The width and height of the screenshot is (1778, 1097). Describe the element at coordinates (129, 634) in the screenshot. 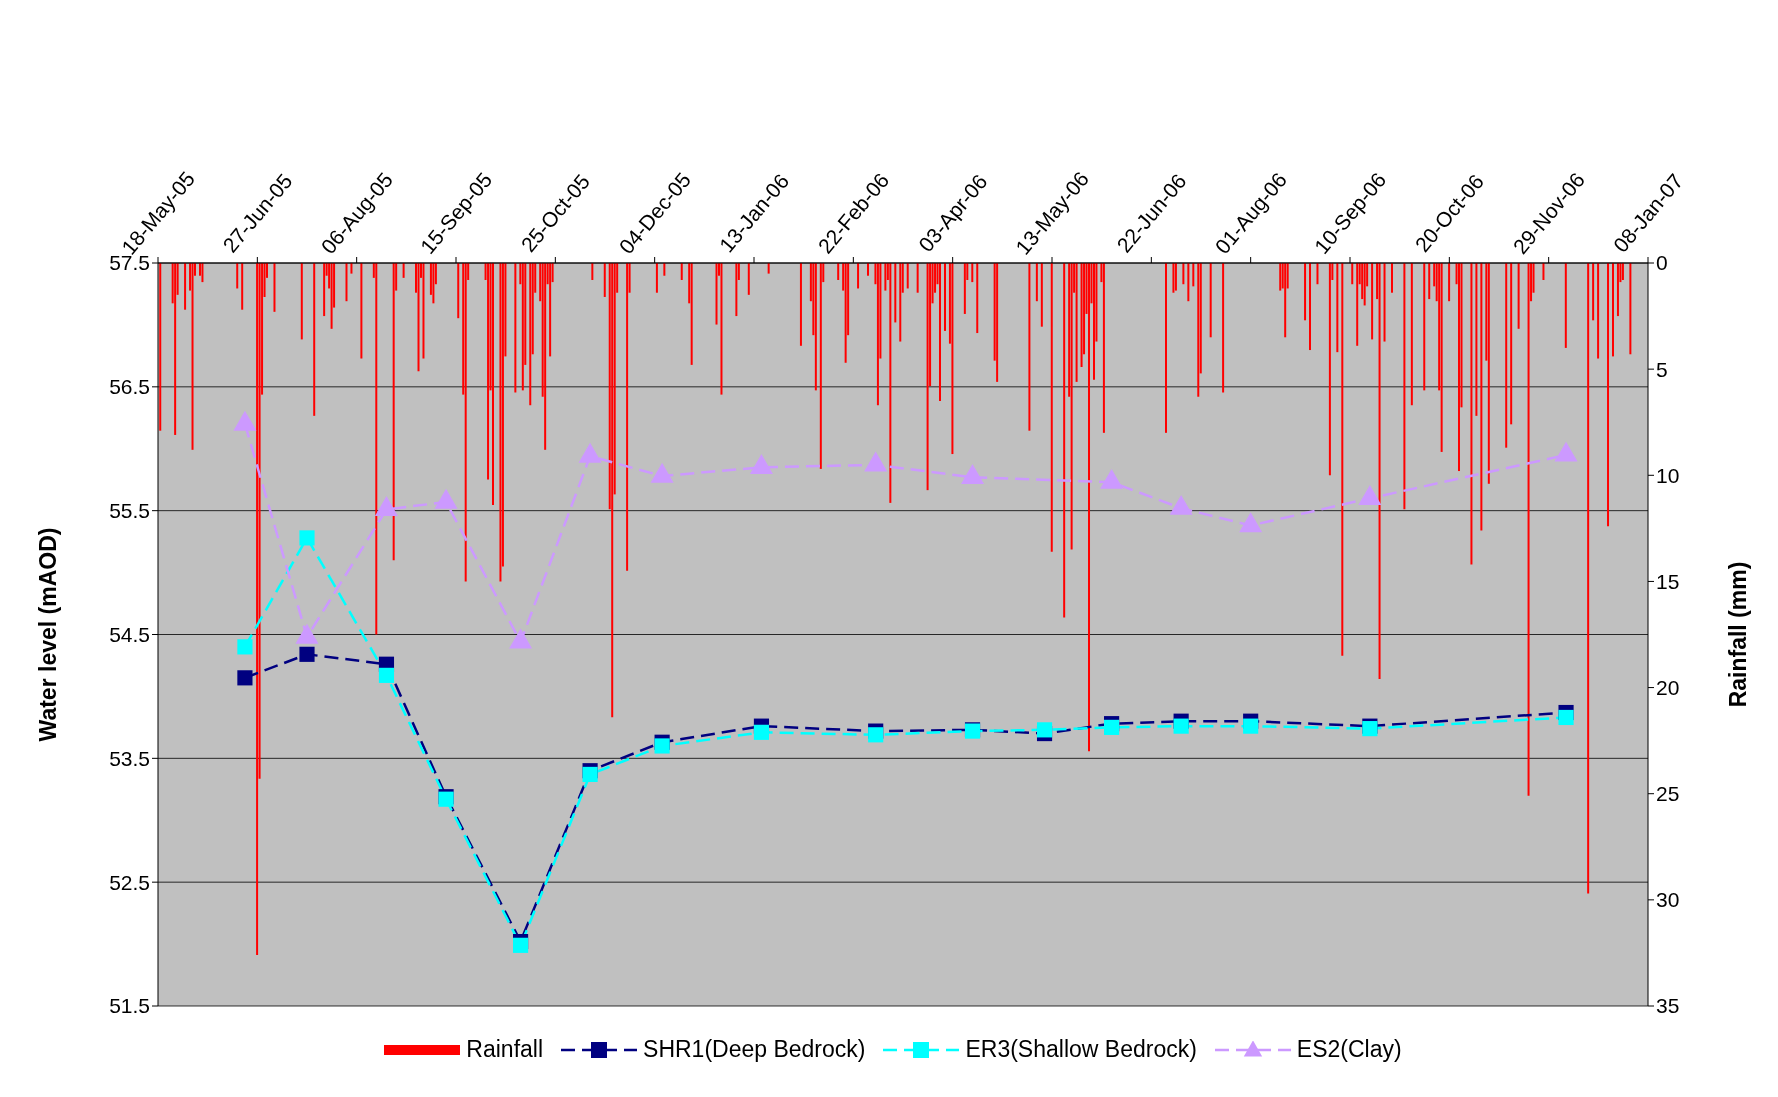

I see `y-tick-label: 54.5` at that location.